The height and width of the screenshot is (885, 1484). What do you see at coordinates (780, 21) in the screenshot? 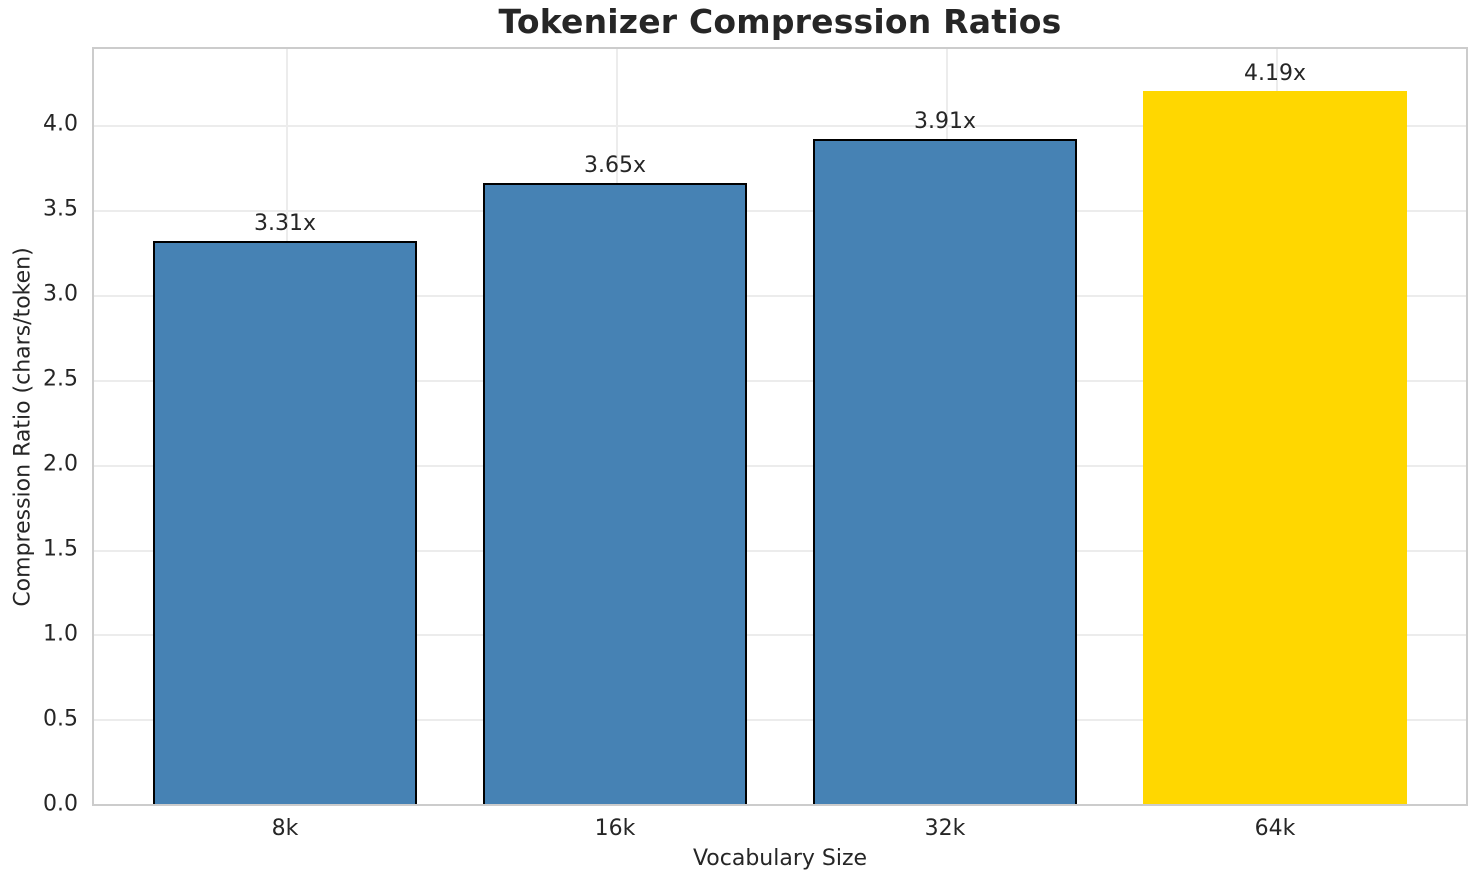
I see `chart-title: Tokenizer Compression Ratios` at bounding box center [780, 21].